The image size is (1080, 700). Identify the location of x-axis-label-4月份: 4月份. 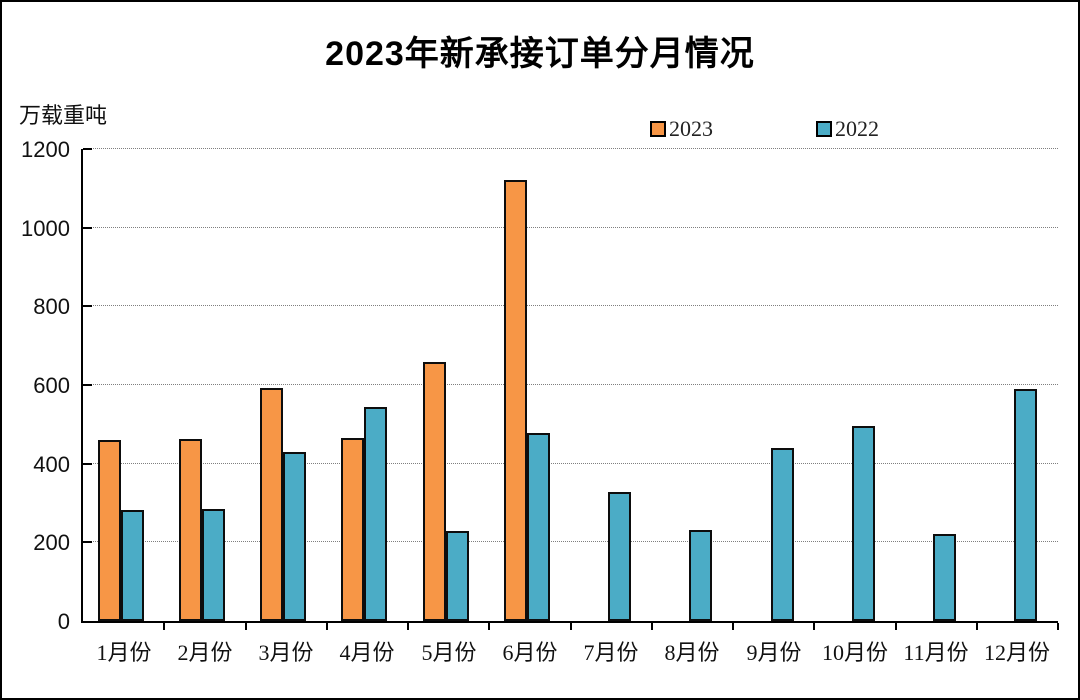
(367, 652).